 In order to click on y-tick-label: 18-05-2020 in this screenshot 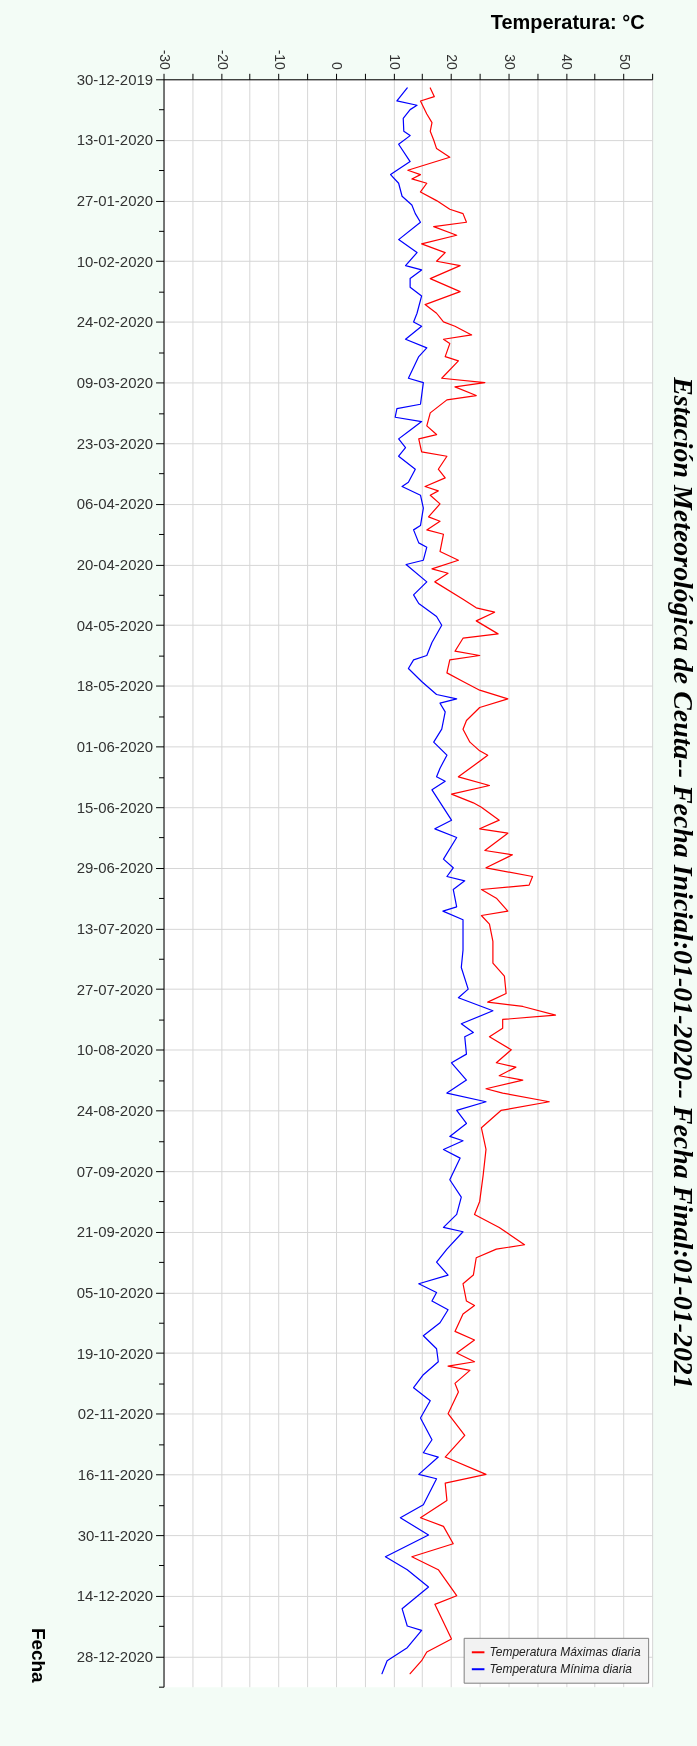, I will do `click(115, 686)`.